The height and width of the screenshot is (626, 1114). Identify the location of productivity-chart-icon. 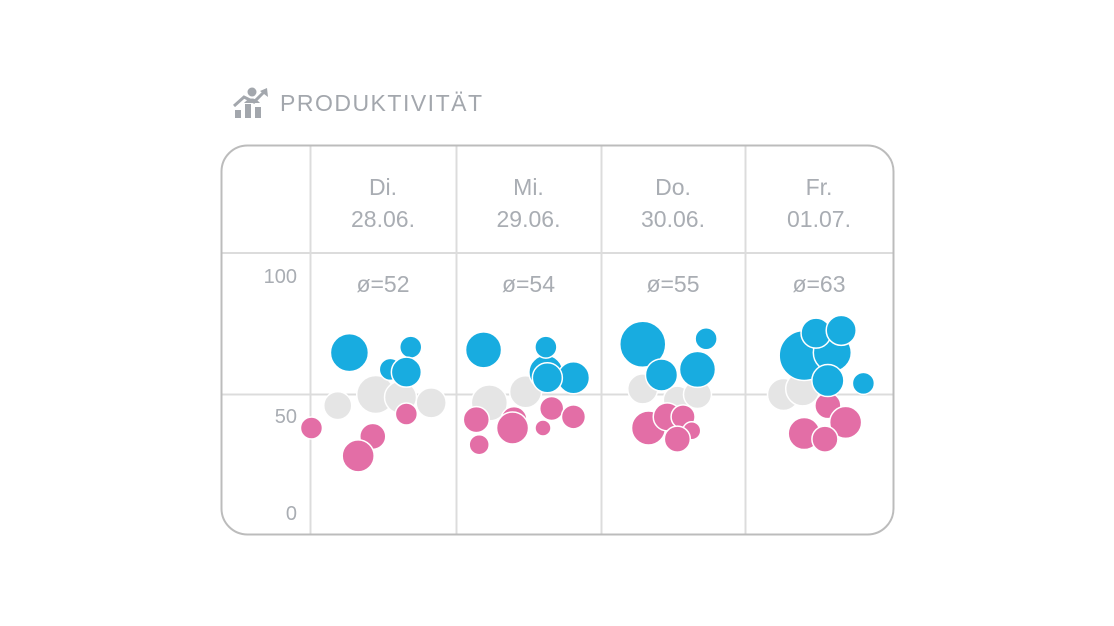
(250, 102).